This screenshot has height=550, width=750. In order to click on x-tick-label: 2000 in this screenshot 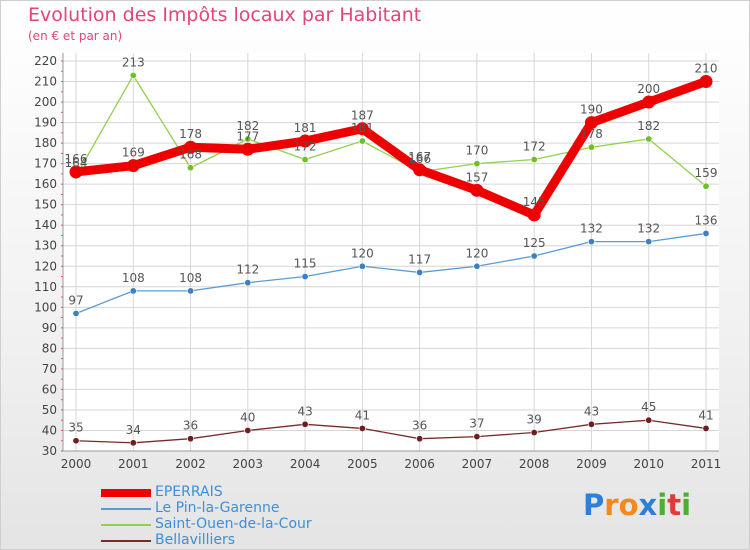, I will do `click(76, 464)`.